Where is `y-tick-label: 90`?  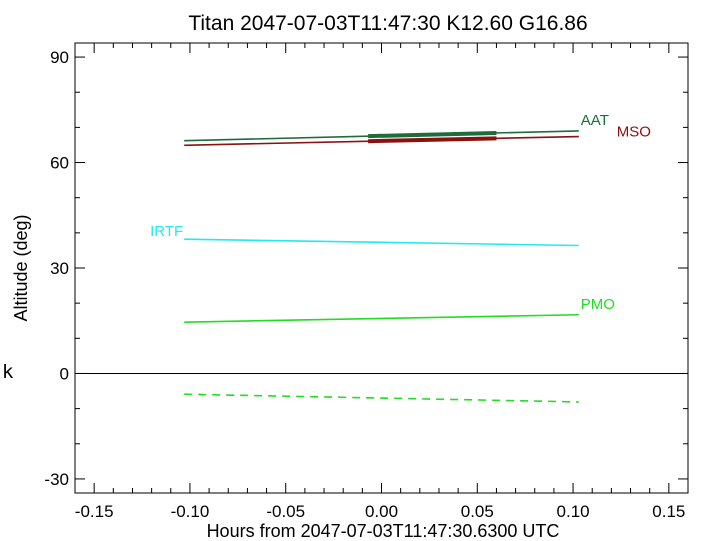 y-tick-label: 90 is located at coordinates (59, 57).